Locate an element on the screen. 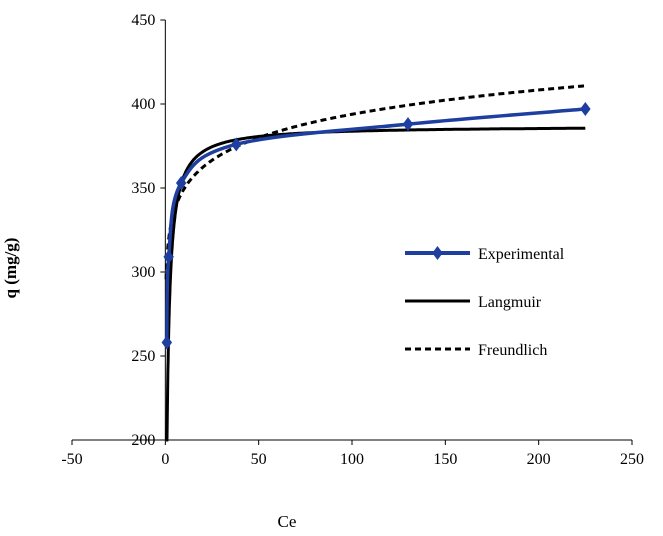  y-tick-label: 450 is located at coordinates (143, 20).